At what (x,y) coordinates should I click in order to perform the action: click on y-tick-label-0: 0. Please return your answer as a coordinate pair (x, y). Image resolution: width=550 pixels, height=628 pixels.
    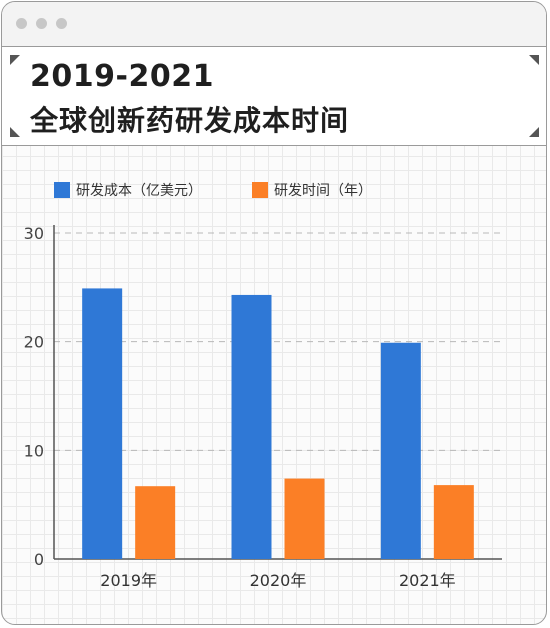
    Looking at the image, I should click on (39, 559).